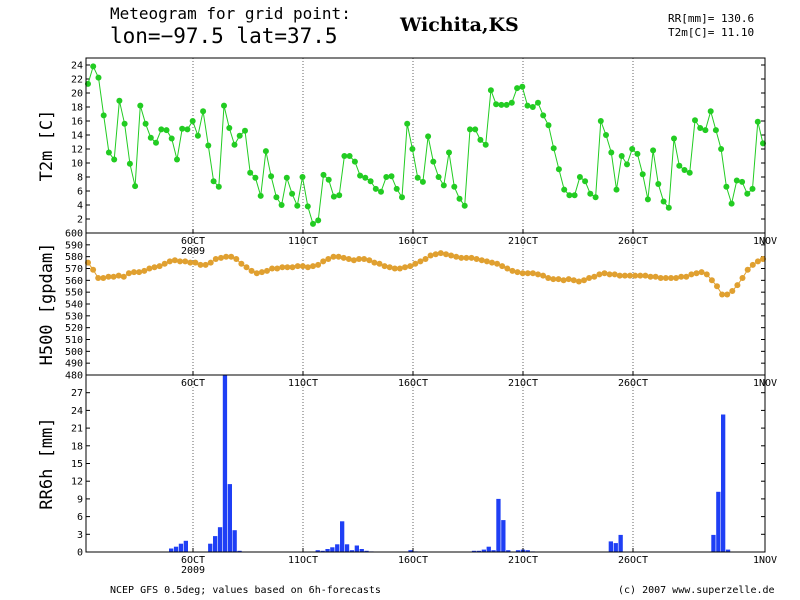  I want to click on t2m-summary: T2m[C]= 11.10, so click(711, 32).